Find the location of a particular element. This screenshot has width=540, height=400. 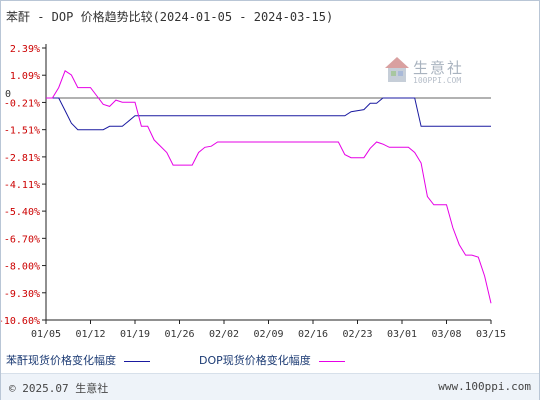

y-tick-label: 1.09% is located at coordinates (25, 76).